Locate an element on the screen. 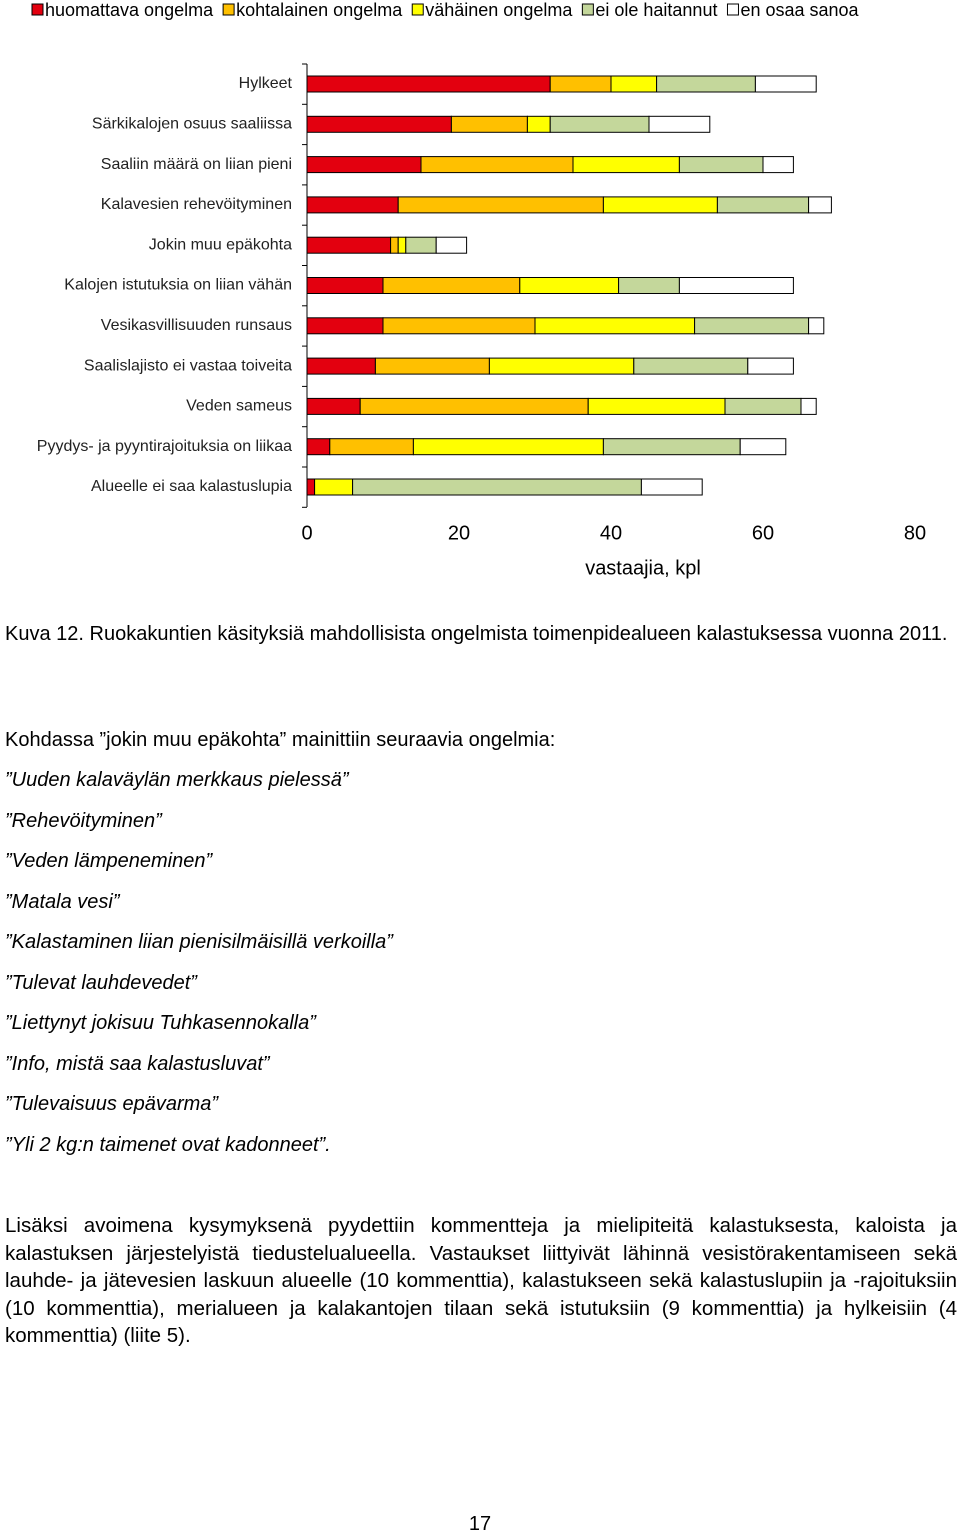  legend-label: kohtalainen ongelma is located at coordinates (319, 10).